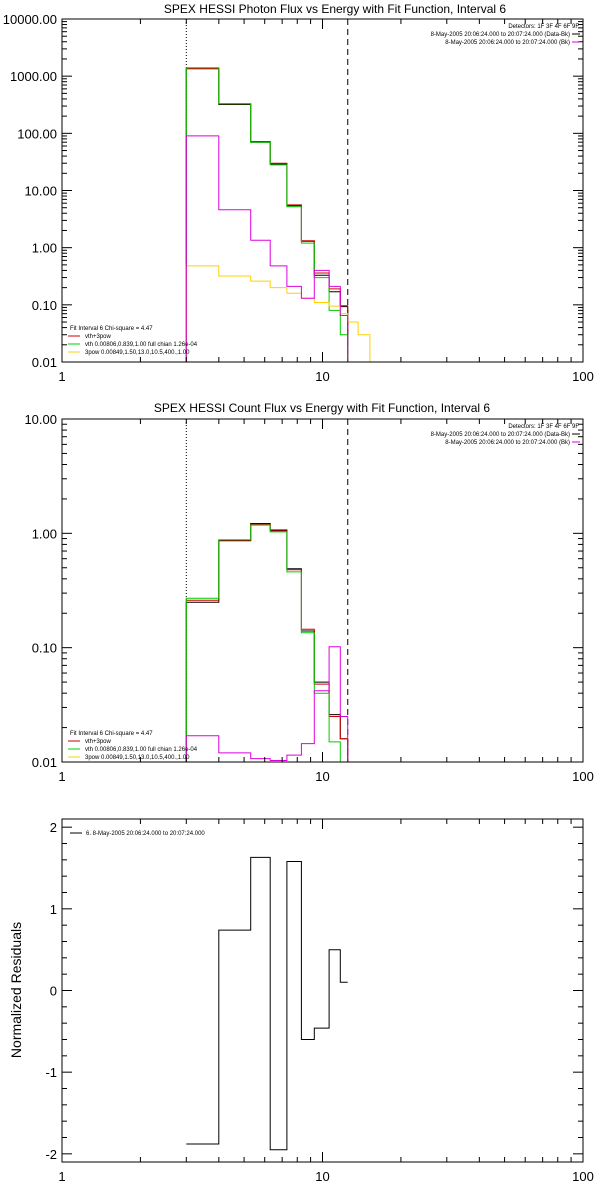 The height and width of the screenshot is (1200, 600). Describe the element at coordinates (53, 909) in the screenshot. I see `y-tick-label: 1` at that location.